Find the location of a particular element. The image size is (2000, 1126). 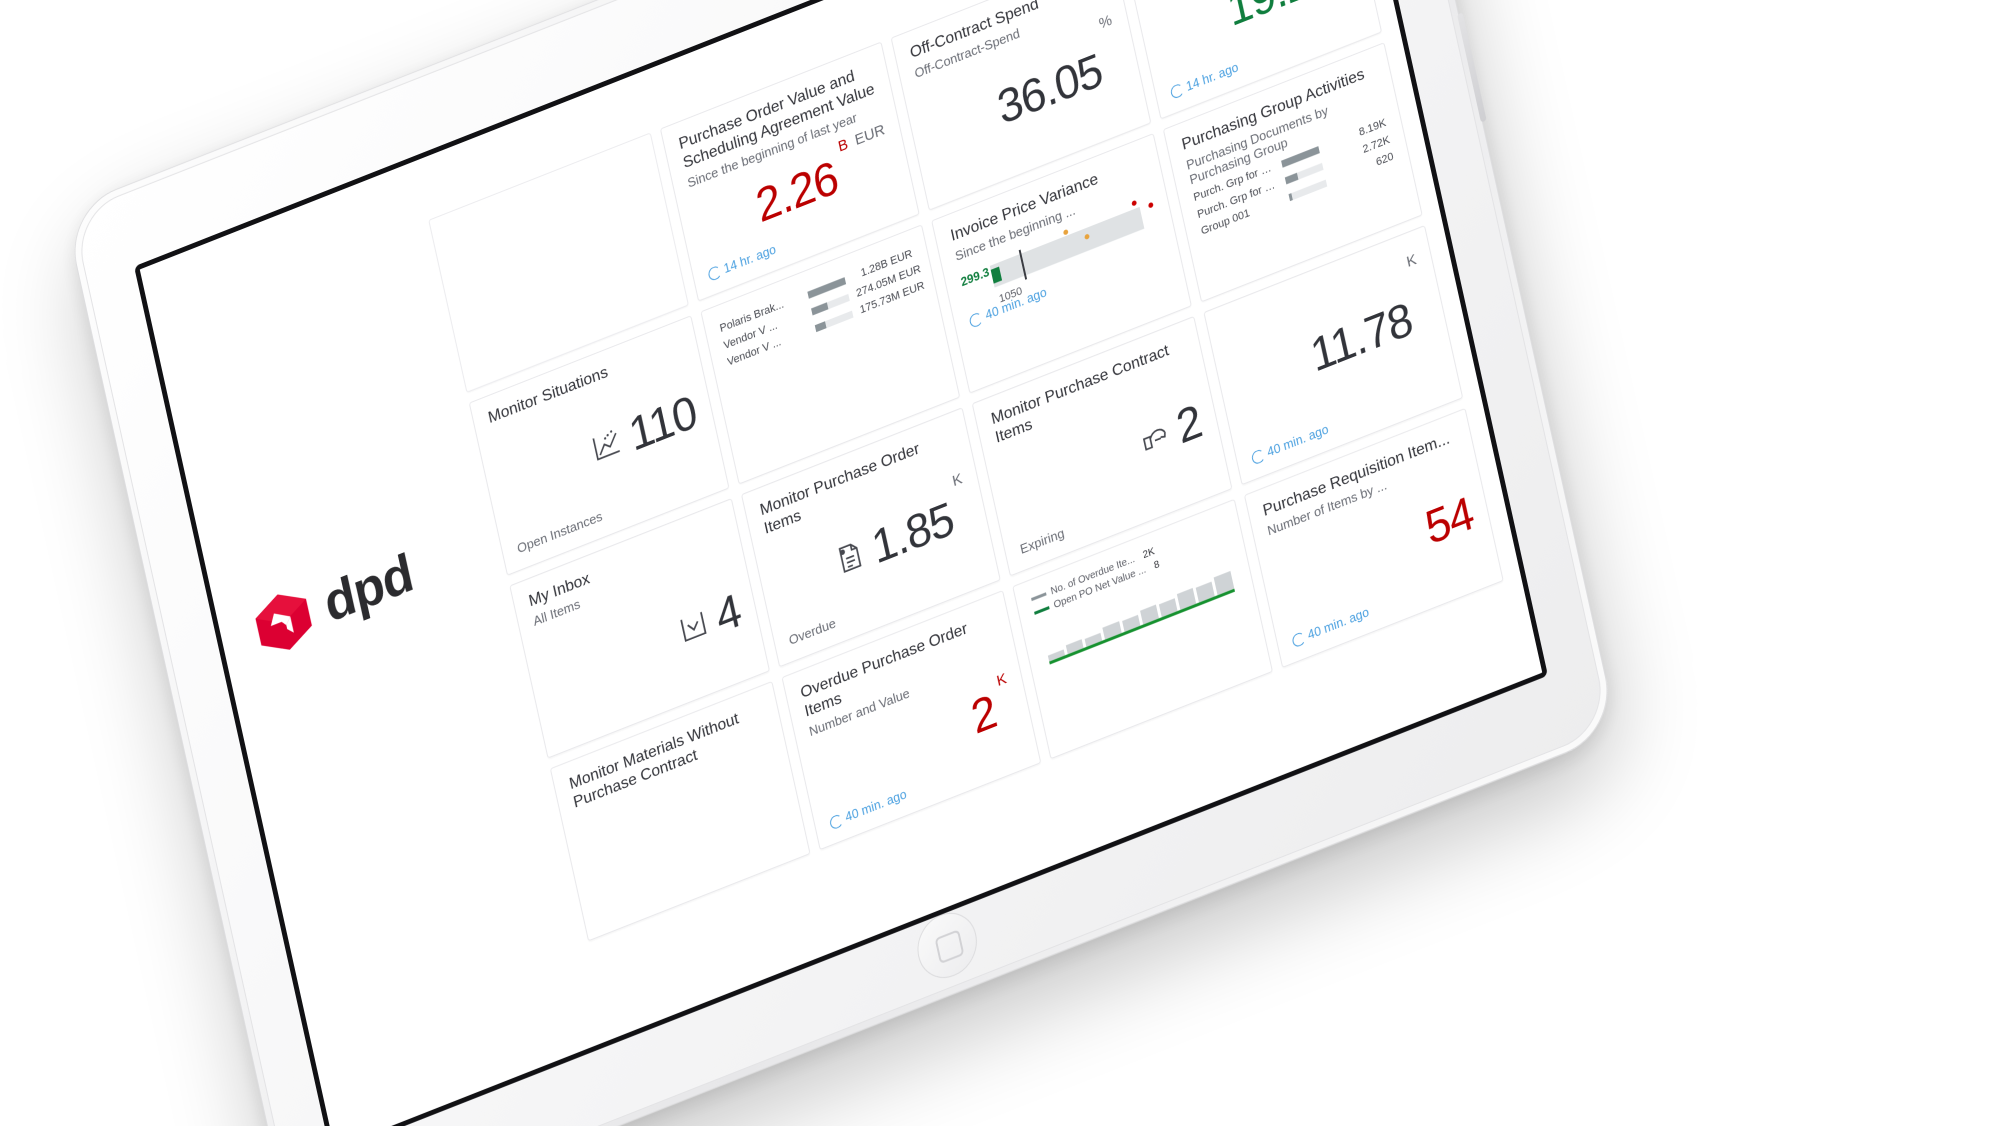

dpd-cube-icon is located at coordinates (283, 622).